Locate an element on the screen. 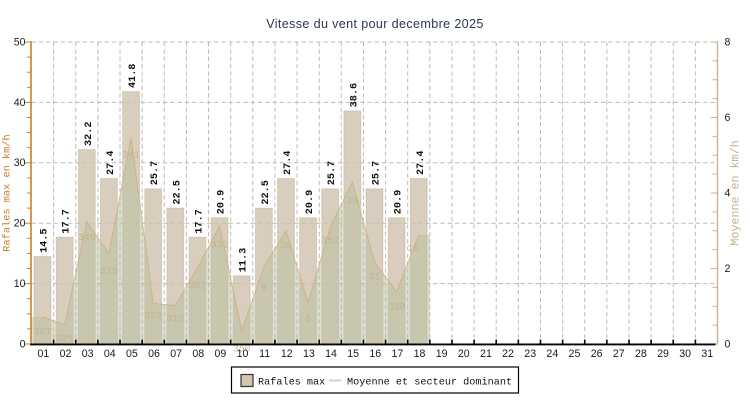 This screenshot has height=405, width=750. svg-text: 340 is located at coordinates (87, 237).